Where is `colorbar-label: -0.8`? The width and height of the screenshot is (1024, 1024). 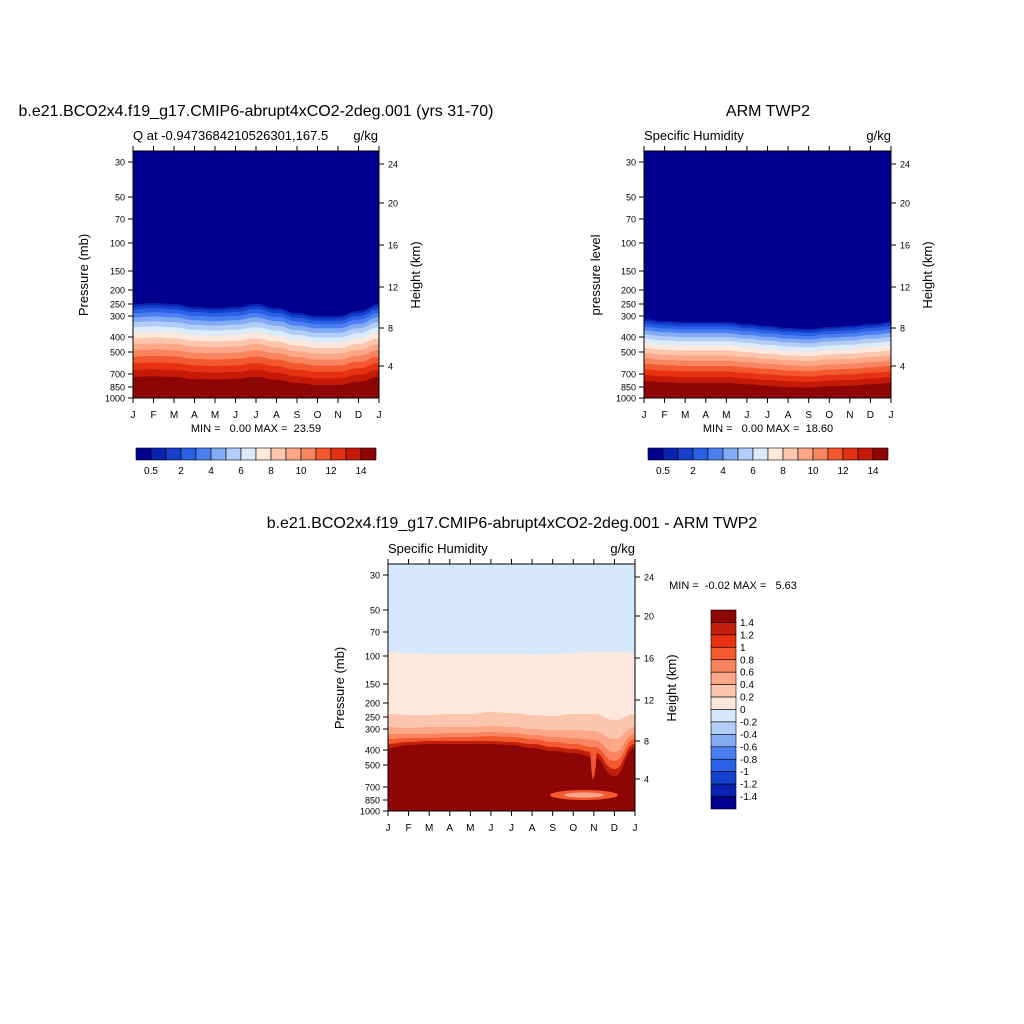
colorbar-label: -0.8 is located at coordinates (749, 760).